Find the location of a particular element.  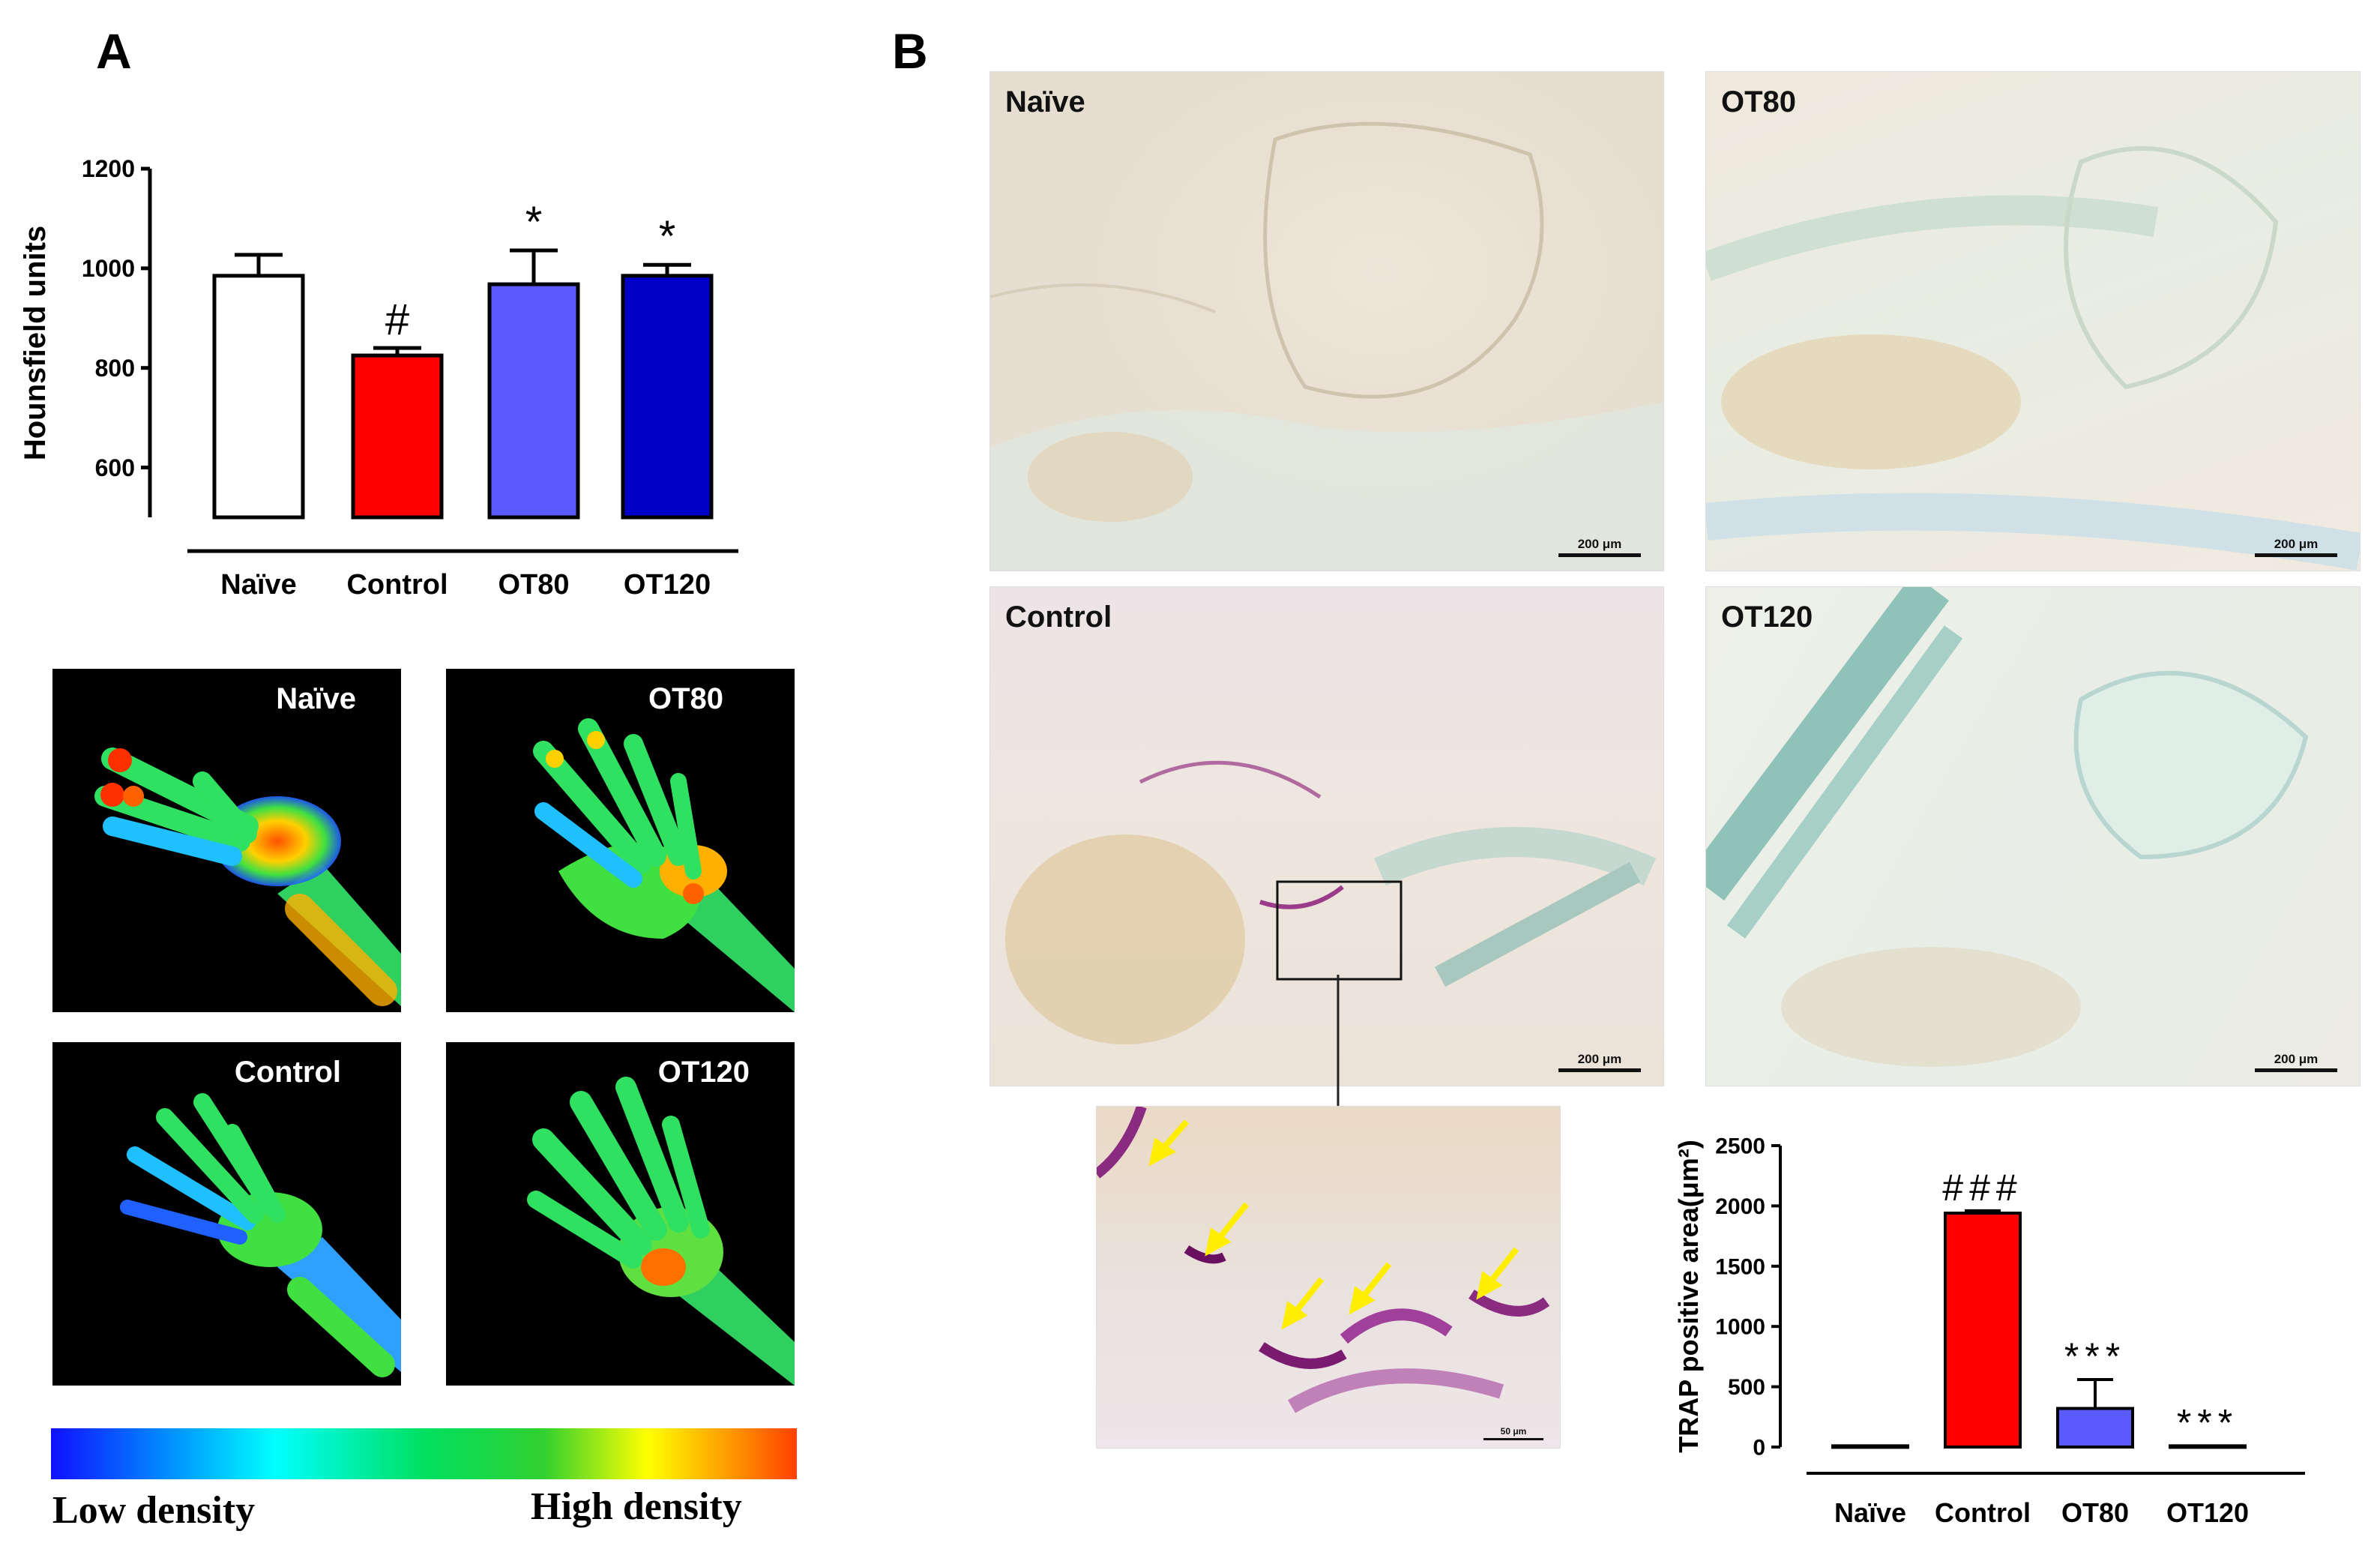

y-tick-label: 2000 is located at coordinates (1740, 1206).